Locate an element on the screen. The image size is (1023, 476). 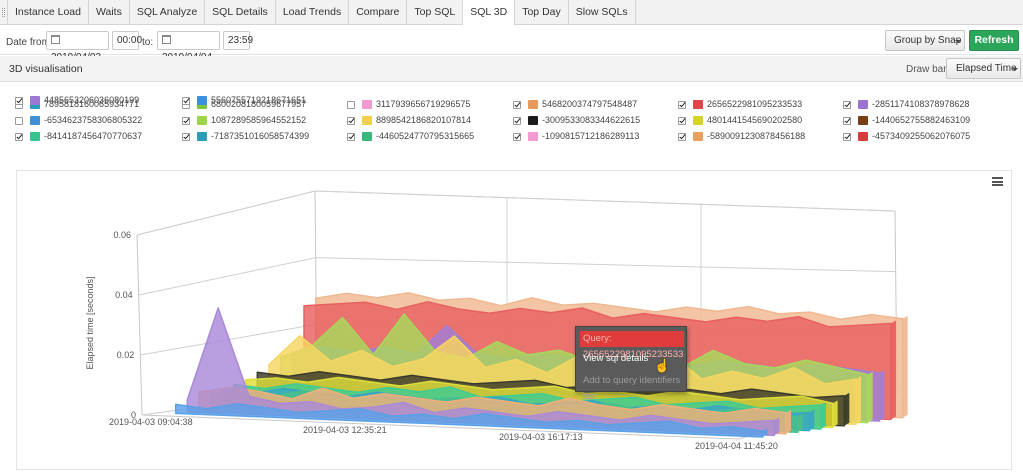
legend-label: -4573409255062076075 is located at coordinates (921, 136).